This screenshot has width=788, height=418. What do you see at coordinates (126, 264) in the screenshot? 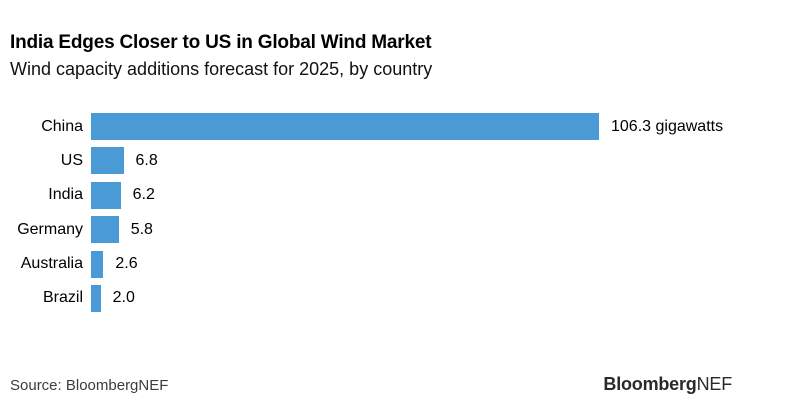
I see `value-label-australia: 2.6` at bounding box center [126, 264].